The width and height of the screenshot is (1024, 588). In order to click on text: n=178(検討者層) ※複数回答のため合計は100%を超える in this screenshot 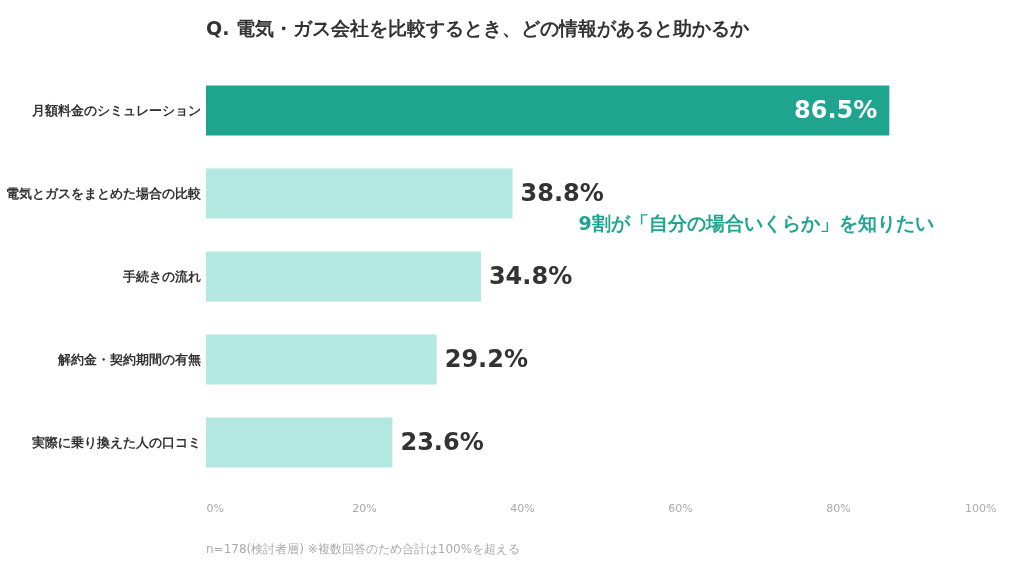, I will do `click(363, 549)`.